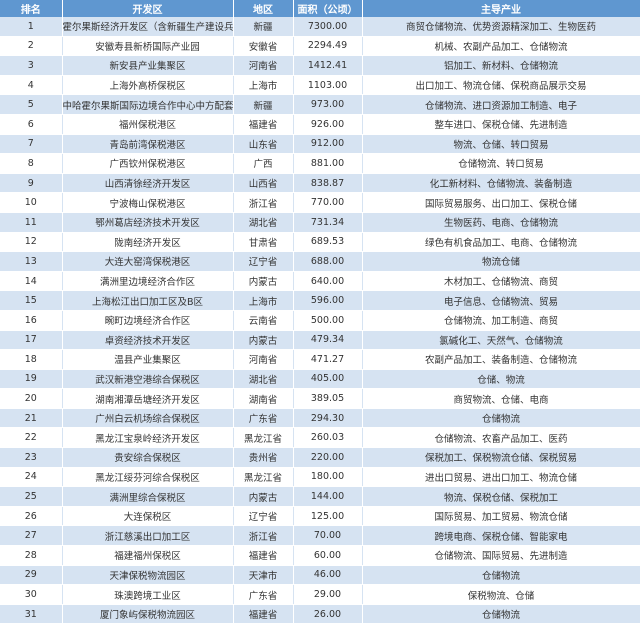  I want to click on cell-zone: 新安县产业集聚区, so click(148, 65).